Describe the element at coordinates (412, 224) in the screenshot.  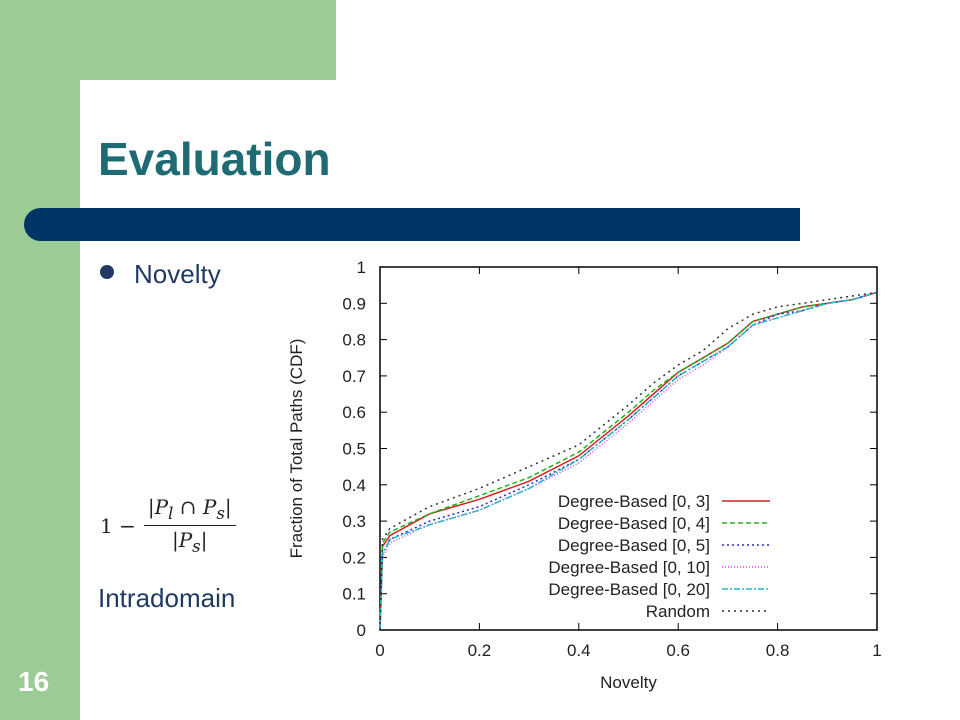
I see `title-underline-bar` at that location.